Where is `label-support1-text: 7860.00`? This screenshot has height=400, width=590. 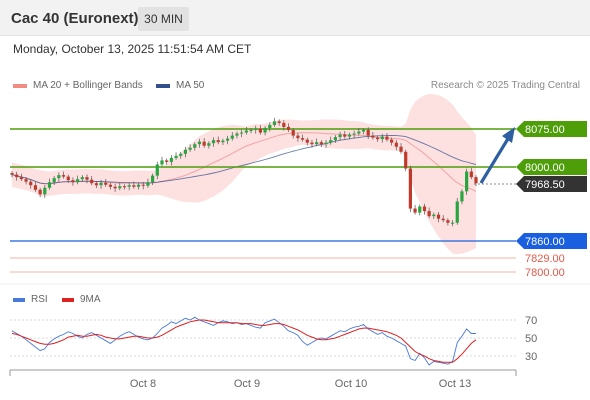 label-support1-text: 7860.00 is located at coordinates (545, 242).